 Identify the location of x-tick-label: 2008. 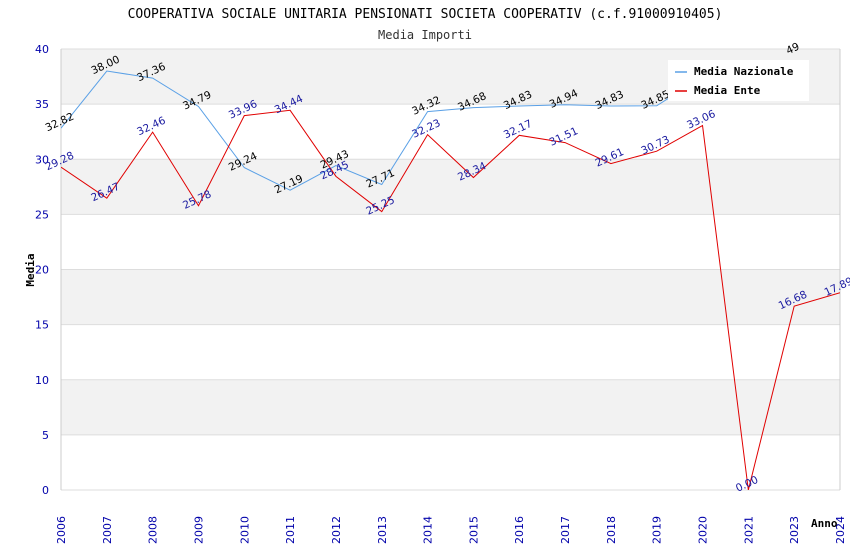
(153, 530).